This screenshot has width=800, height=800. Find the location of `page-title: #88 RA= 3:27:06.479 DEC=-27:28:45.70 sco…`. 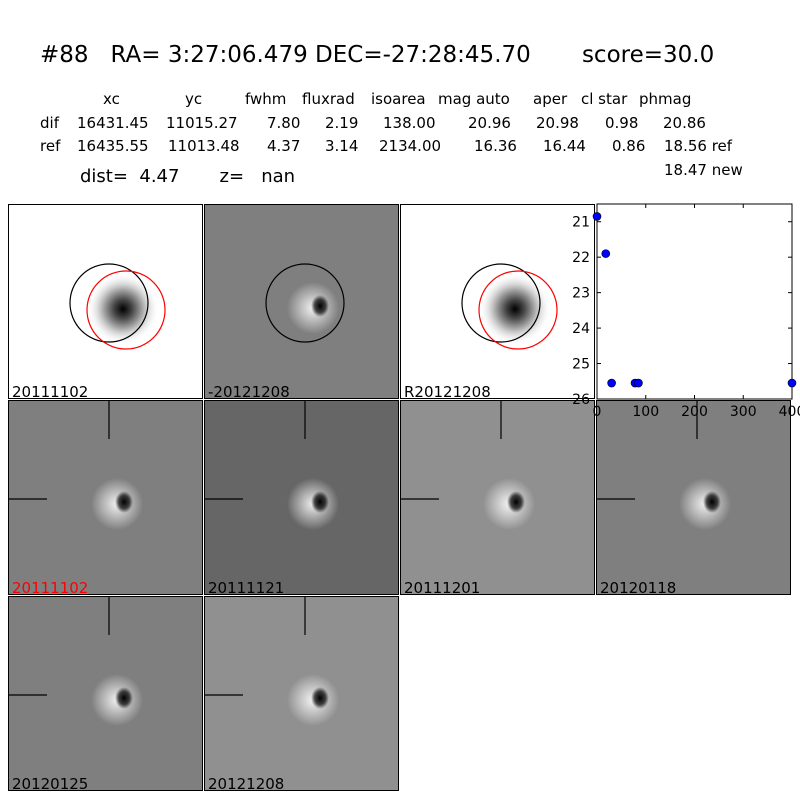

page-title: #88 RA= 3:27:06.479 DEC=-27:28:45.70 sco… is located at coordinates (377, 55).